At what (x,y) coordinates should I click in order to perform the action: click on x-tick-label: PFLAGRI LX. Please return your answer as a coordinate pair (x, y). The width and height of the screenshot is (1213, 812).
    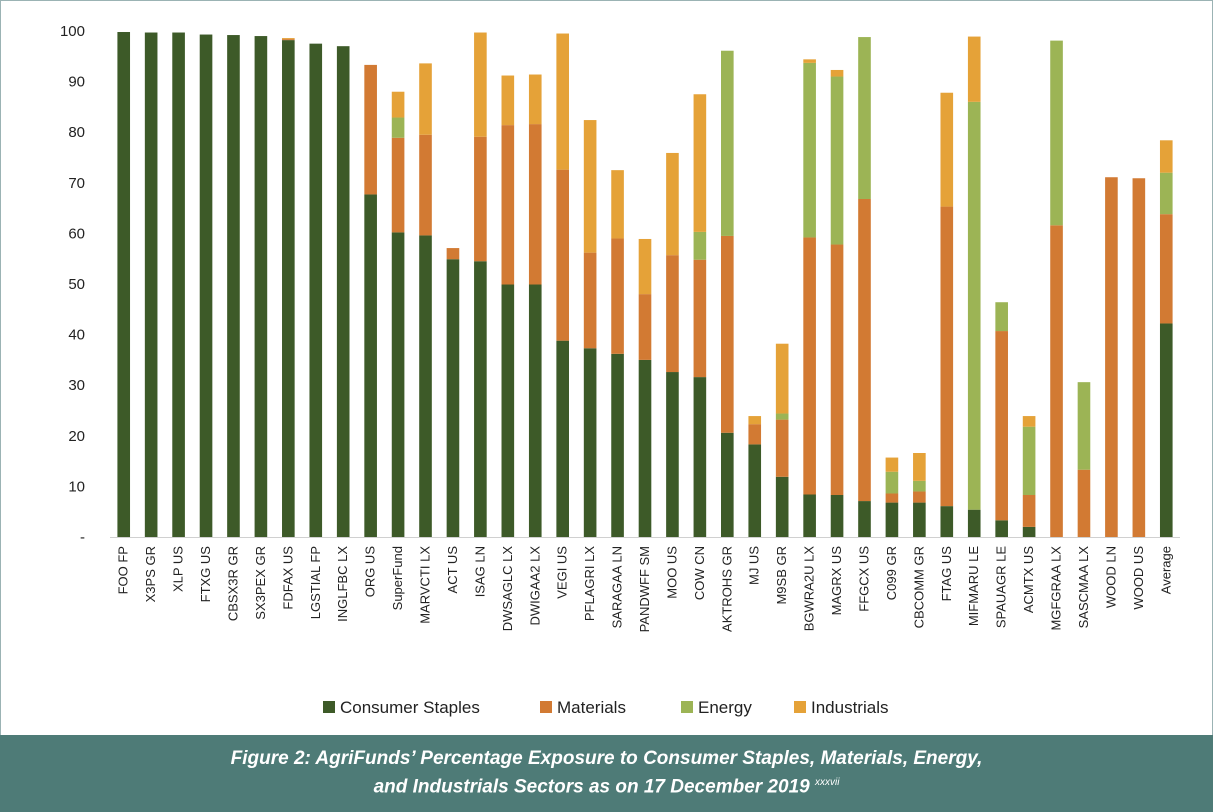
    Looking at the image, I should click on (589, 583).